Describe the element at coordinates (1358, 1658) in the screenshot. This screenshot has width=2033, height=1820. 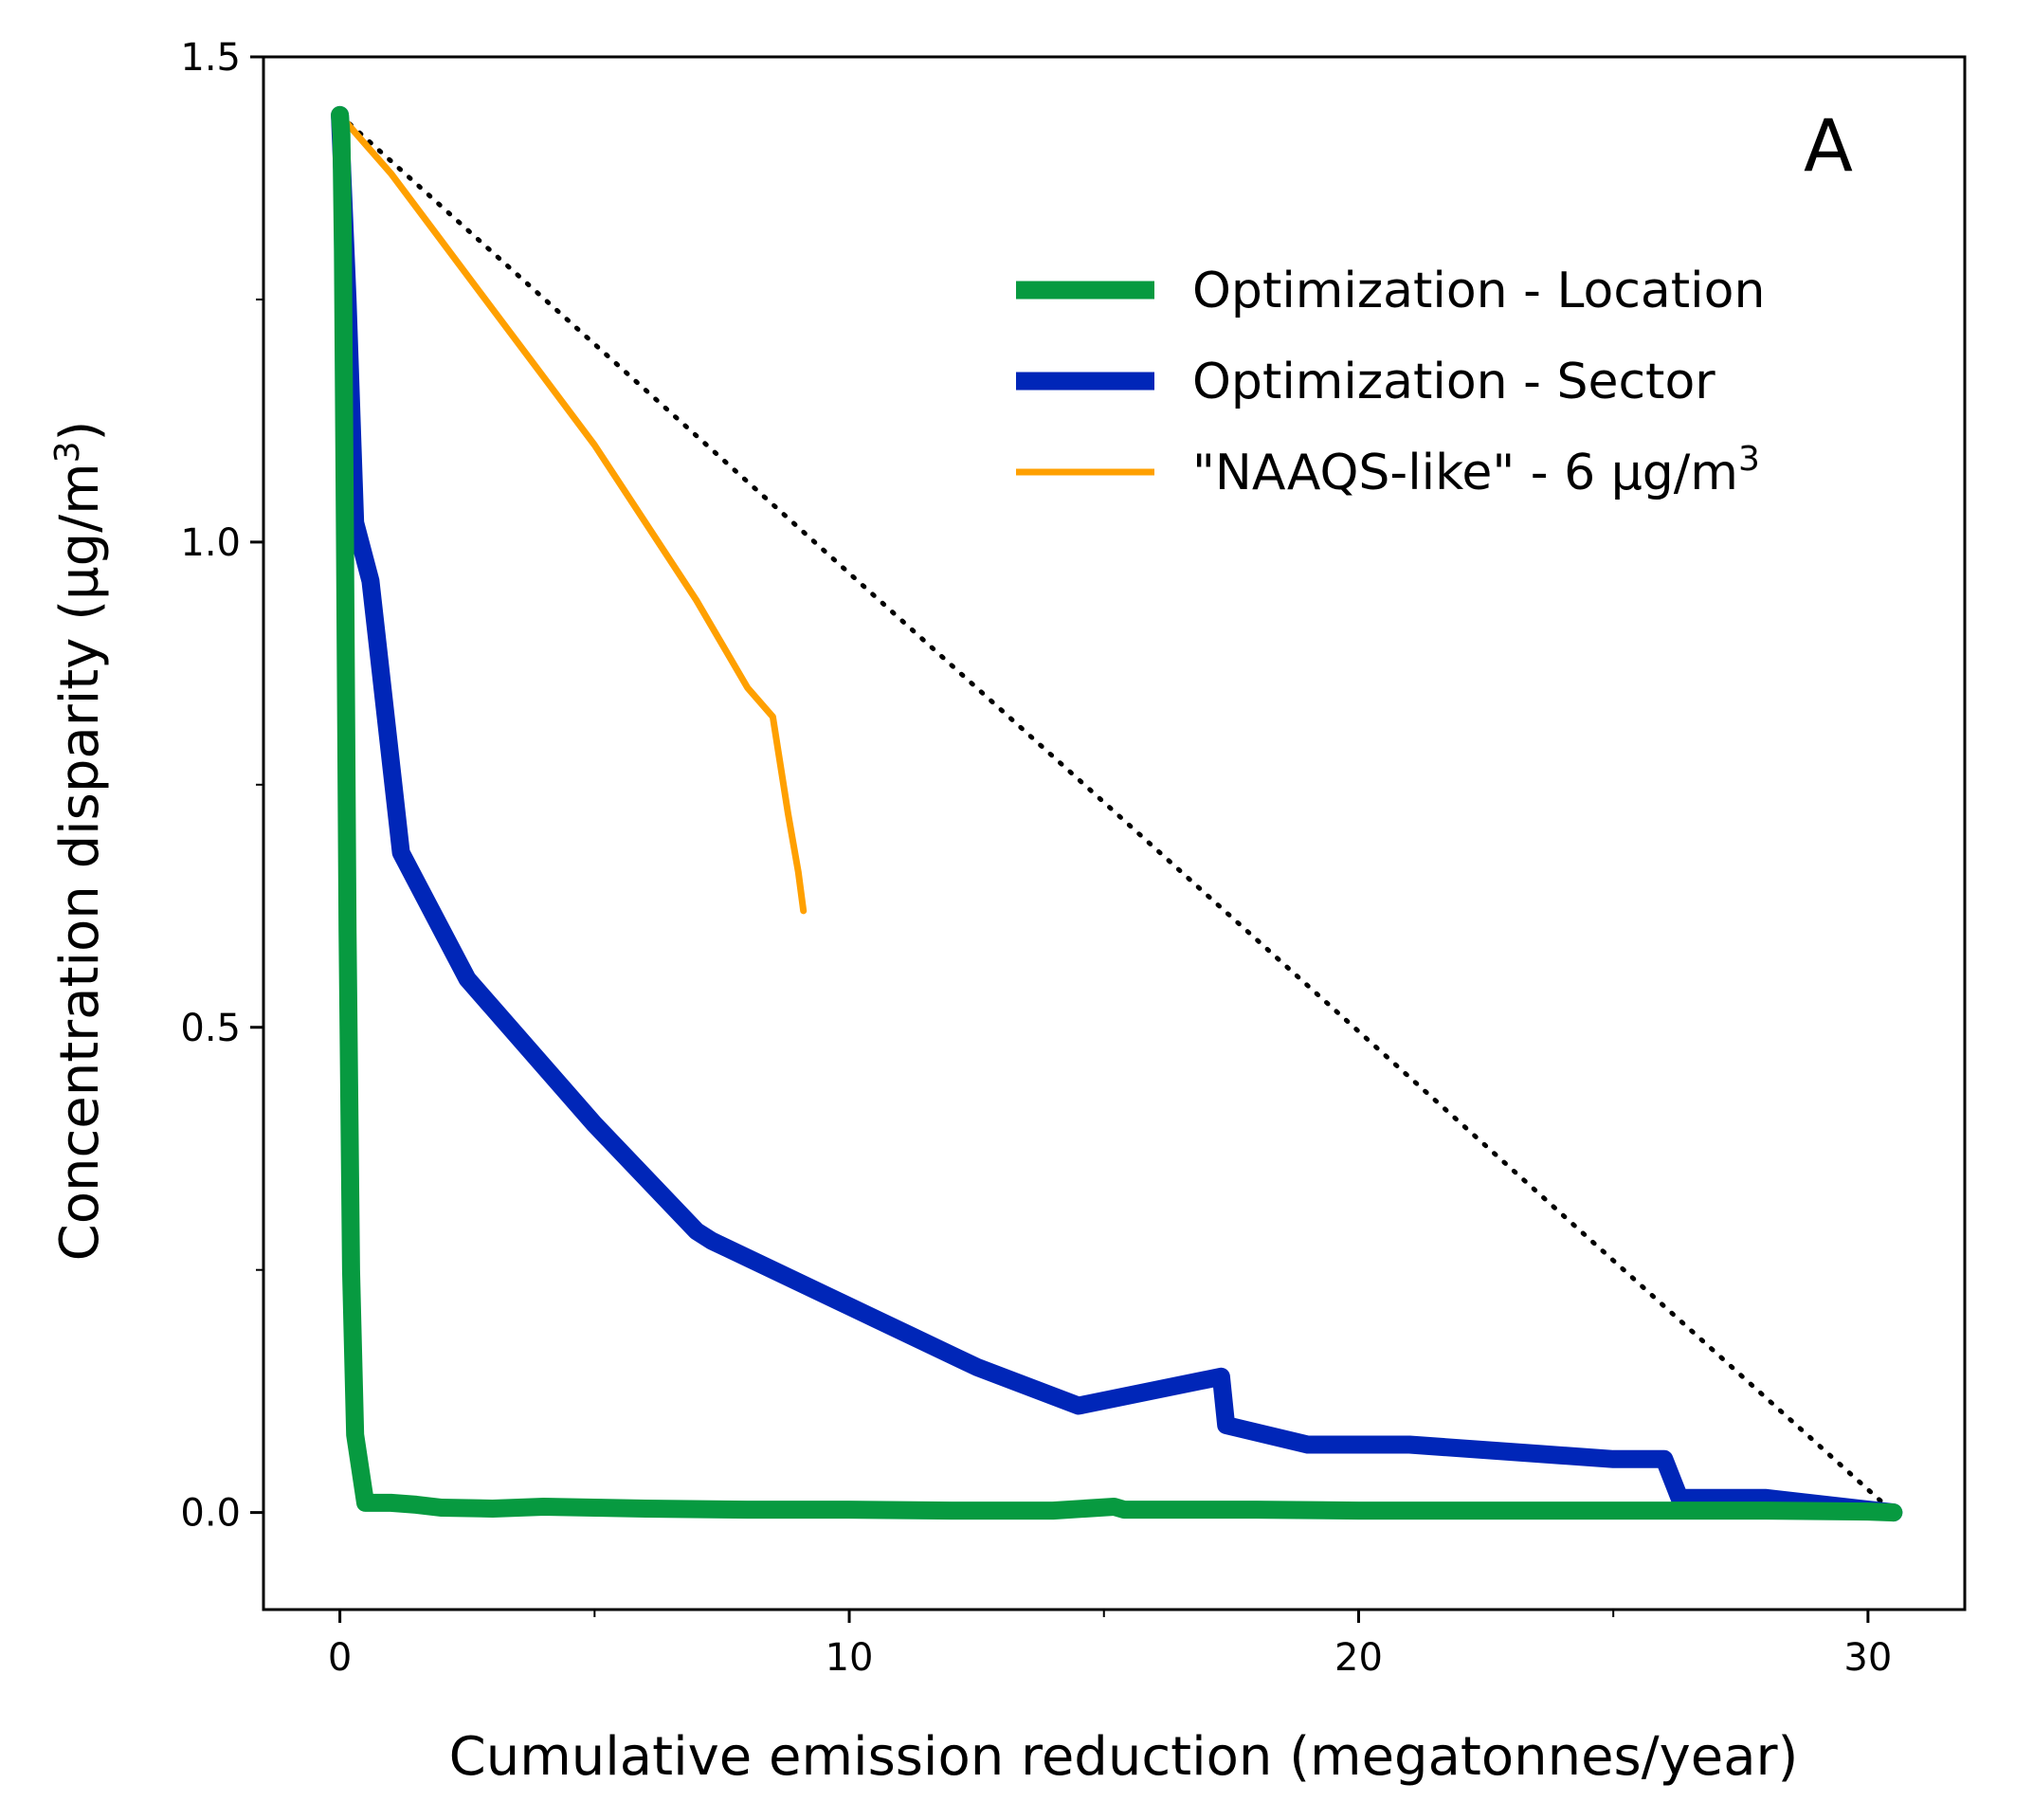
I see `x-tick-label-20: 20` at that location.